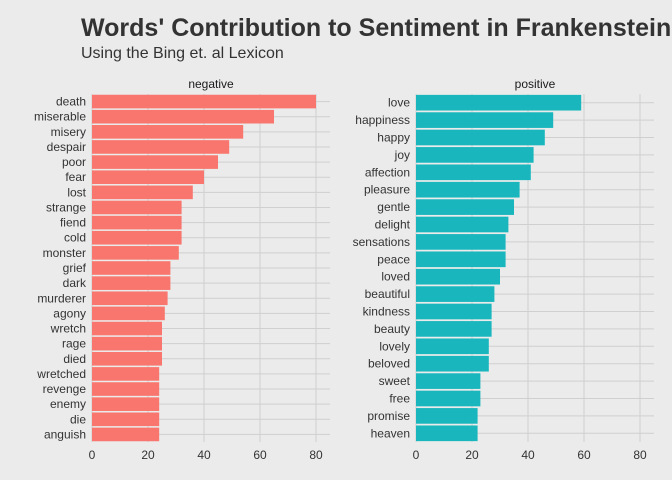  What do you see at coordinates (127, 343) in the screenshot?
I see `bar-negative-rage` at bounding box center [127, 343].